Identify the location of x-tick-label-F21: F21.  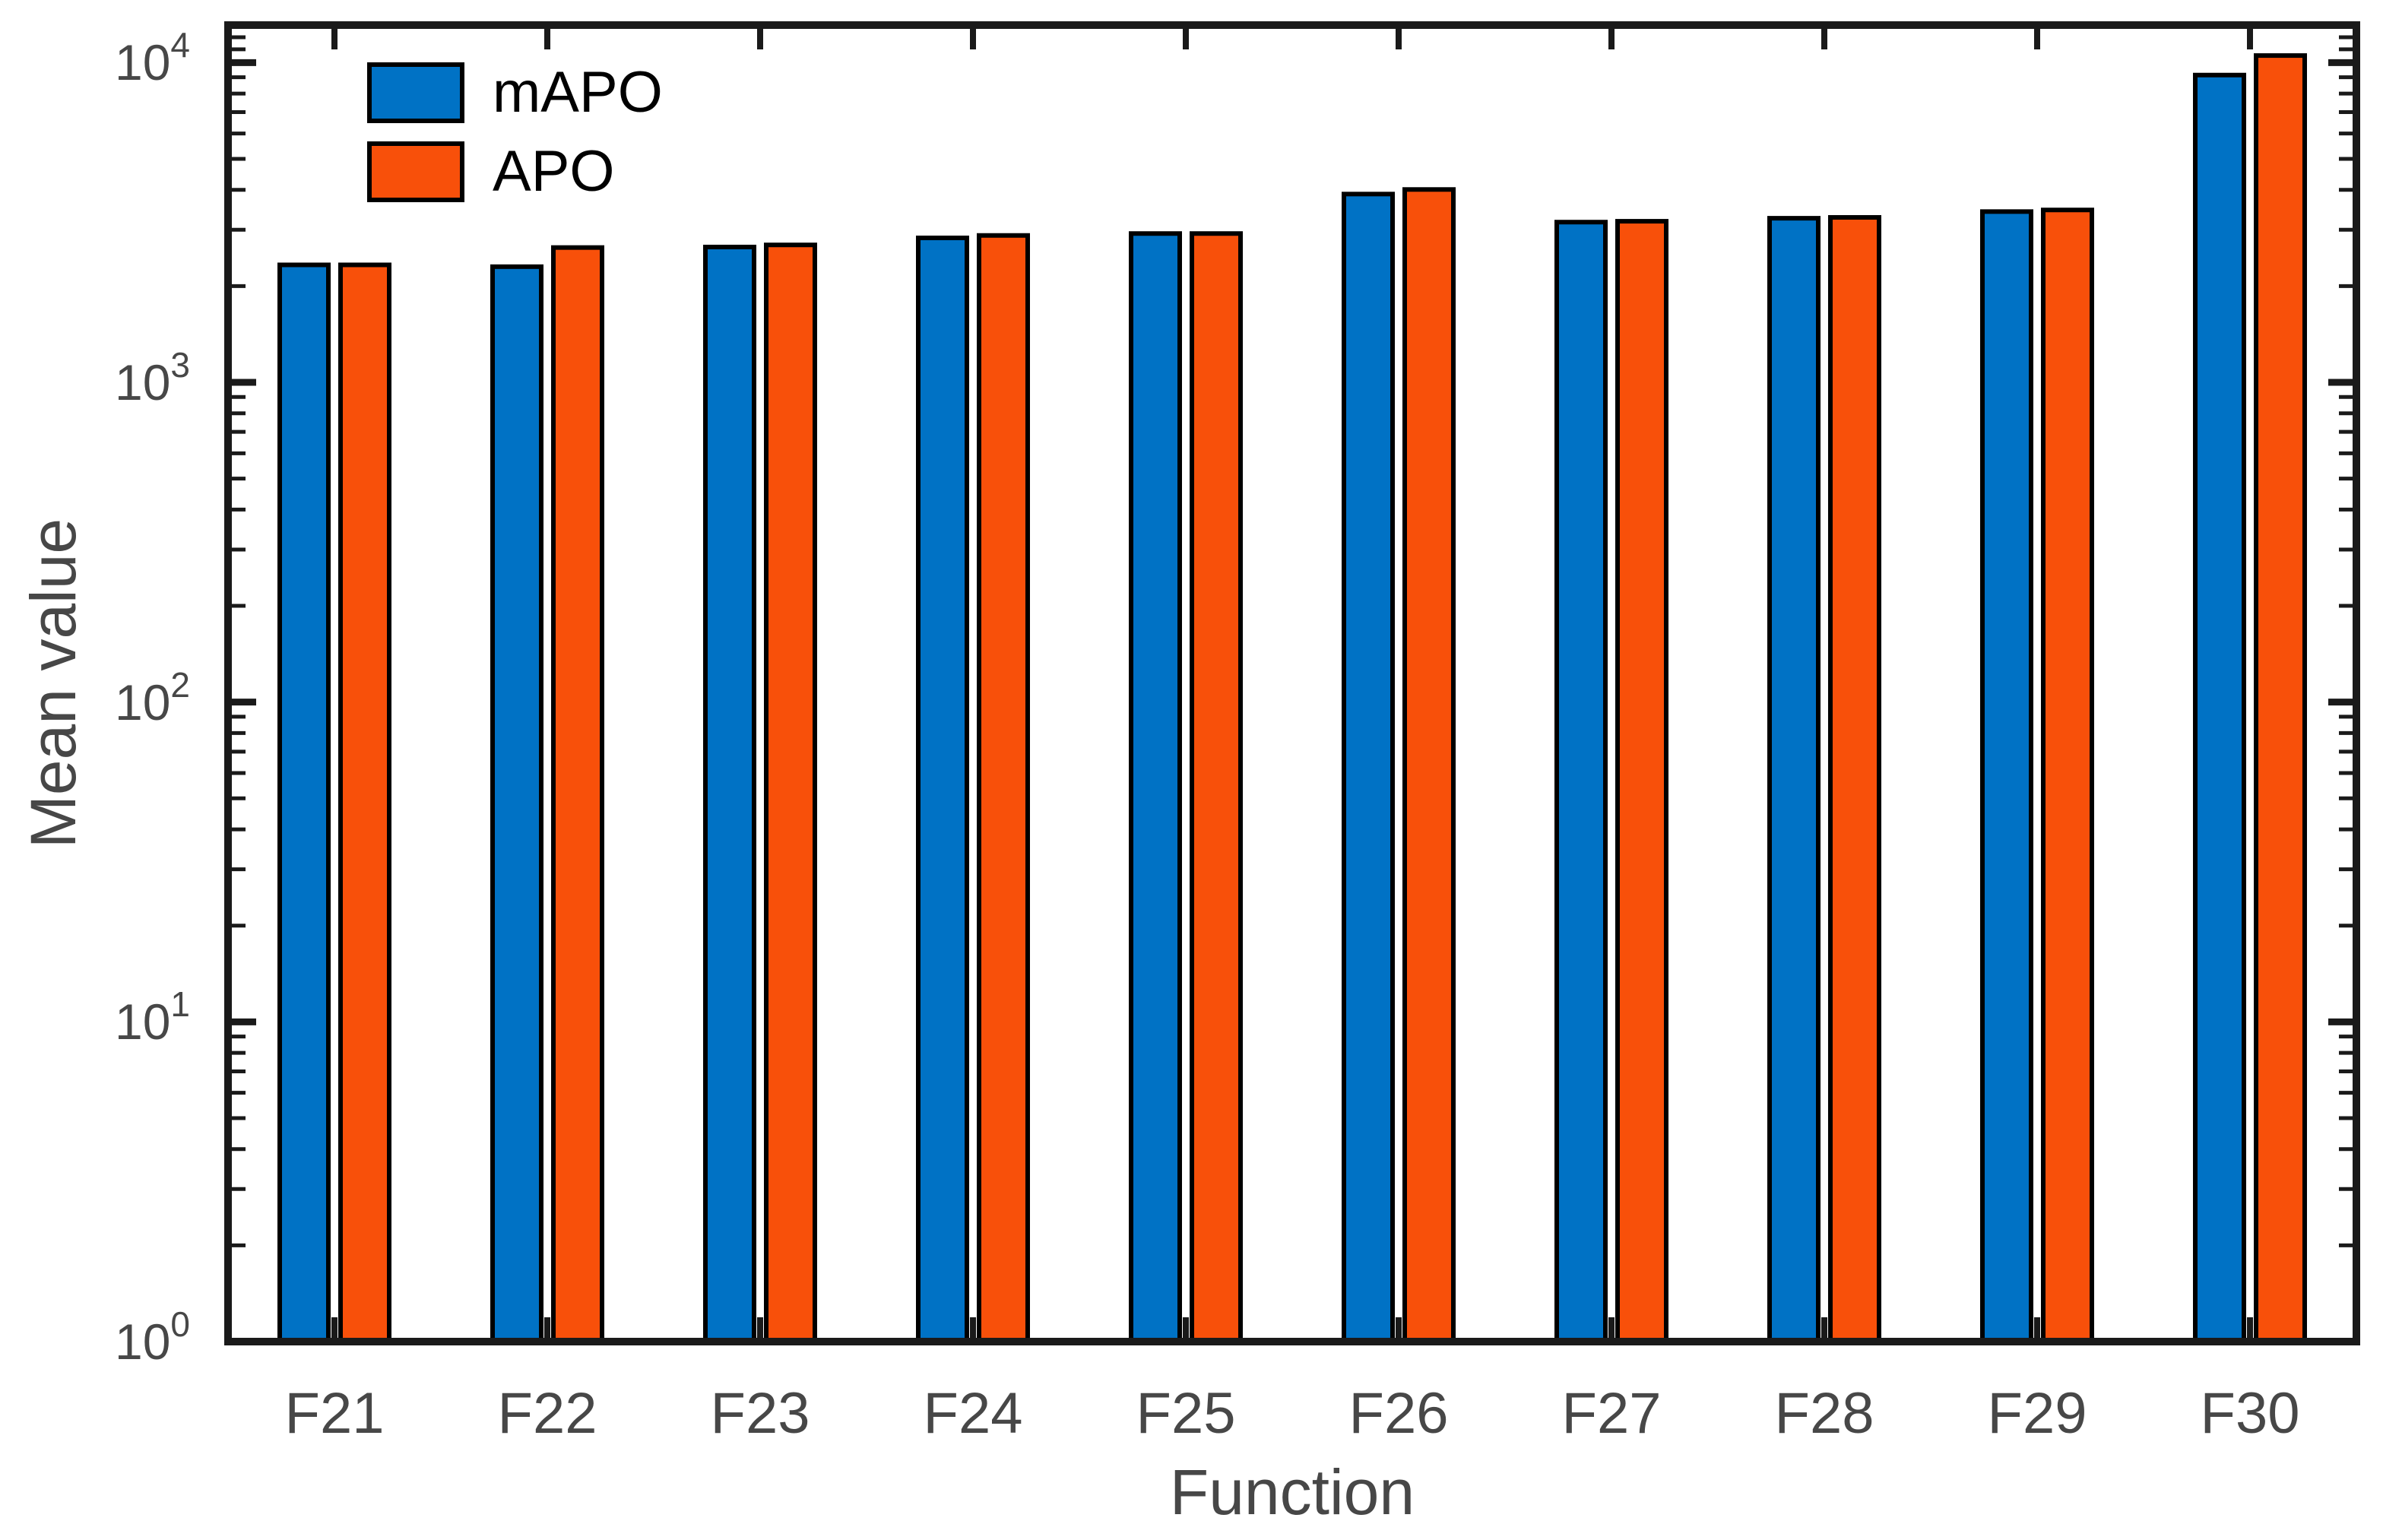
(334, 1413).